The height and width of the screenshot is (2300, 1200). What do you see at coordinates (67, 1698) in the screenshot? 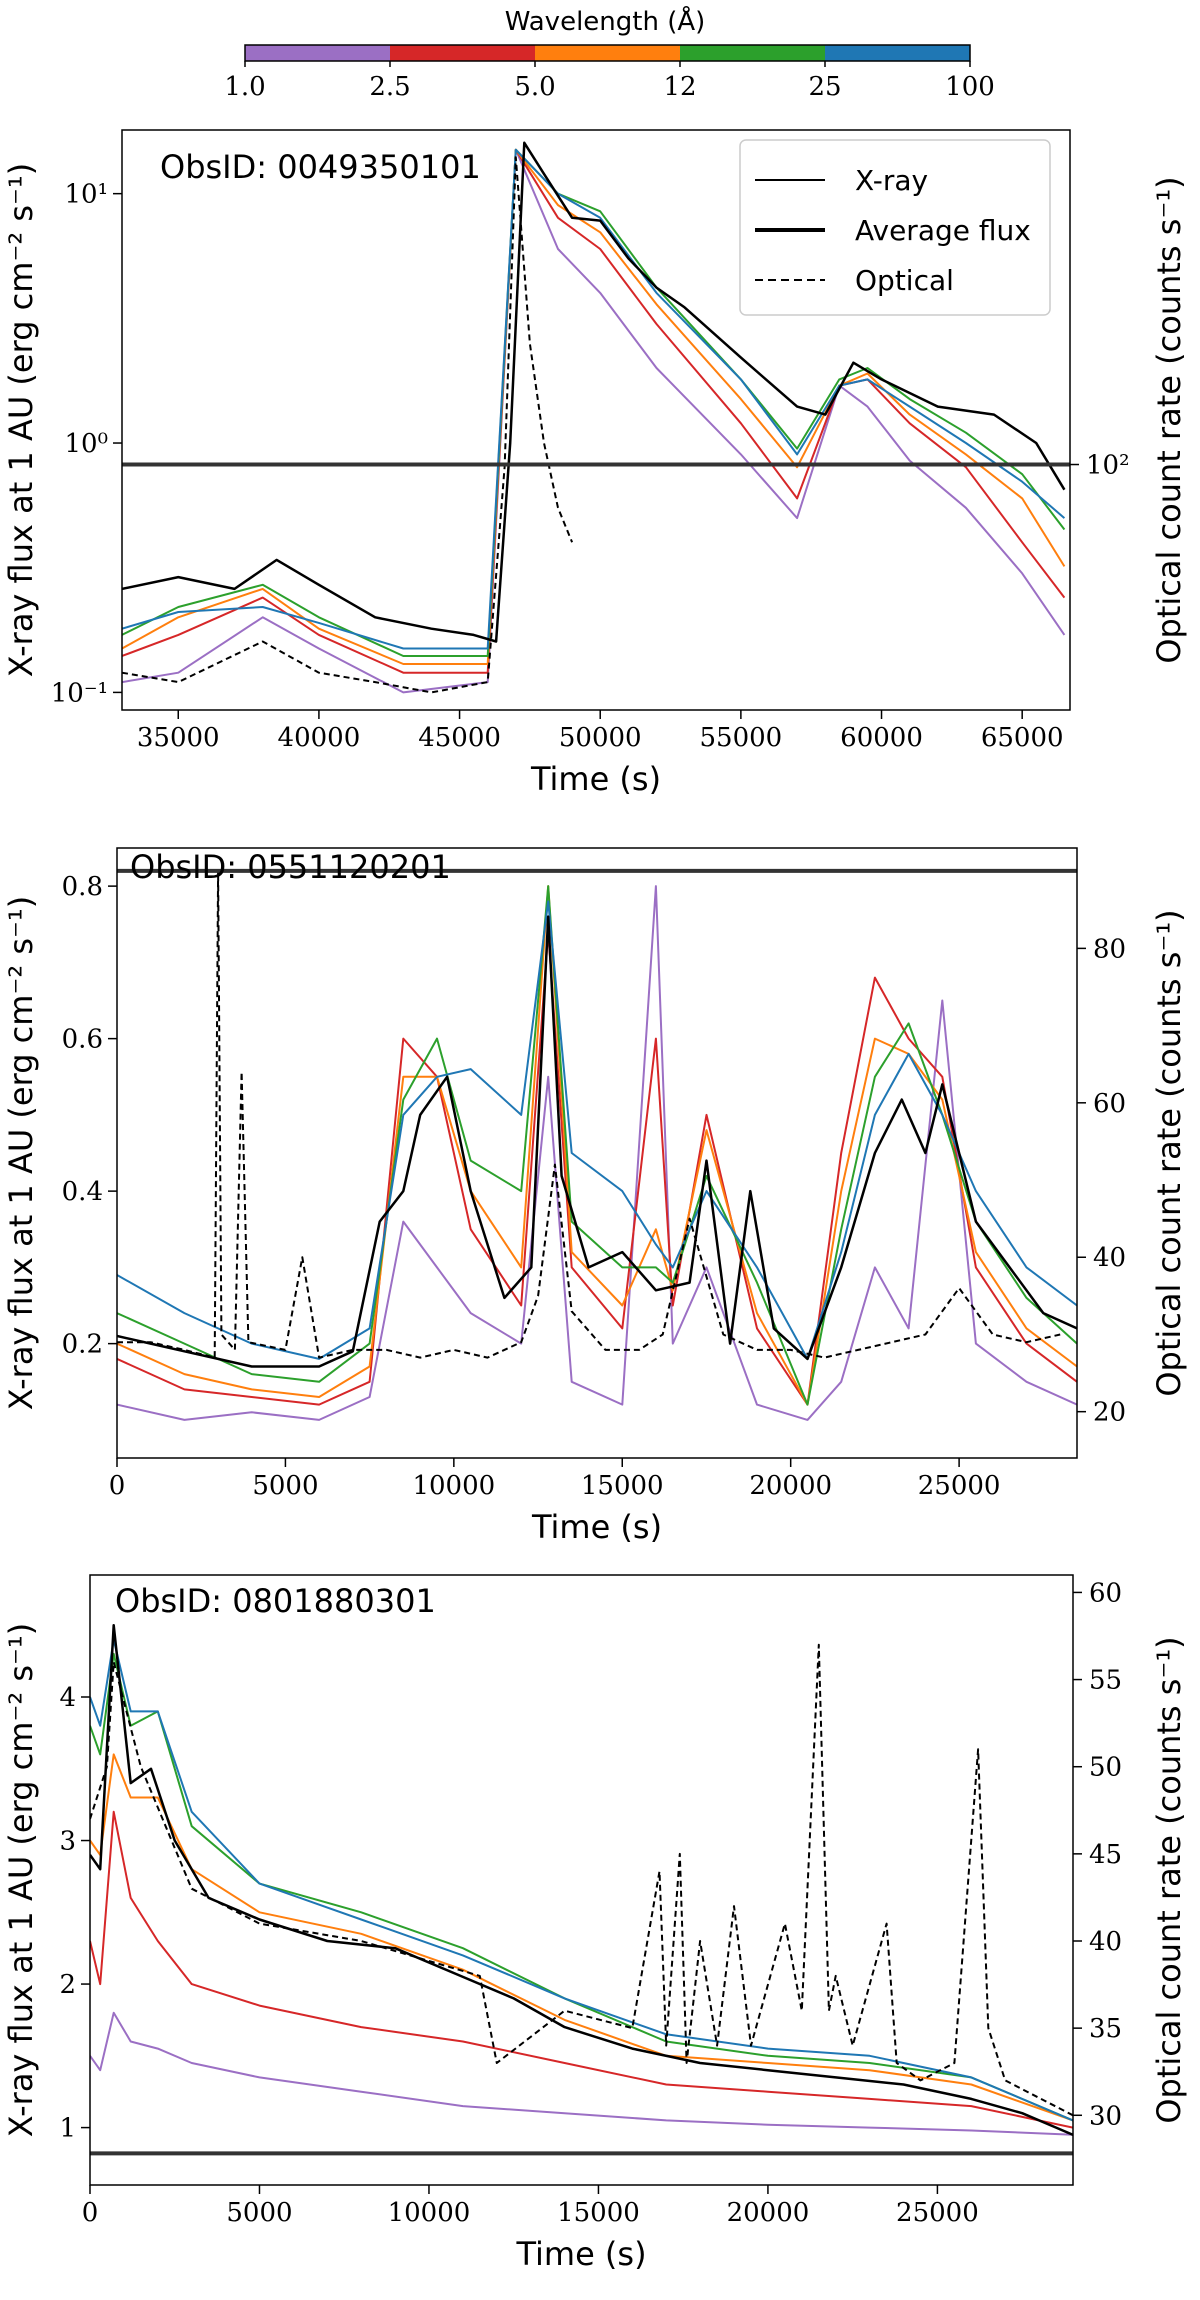
I see `y-tick-label: 4` at bounding box center [67, 1698].